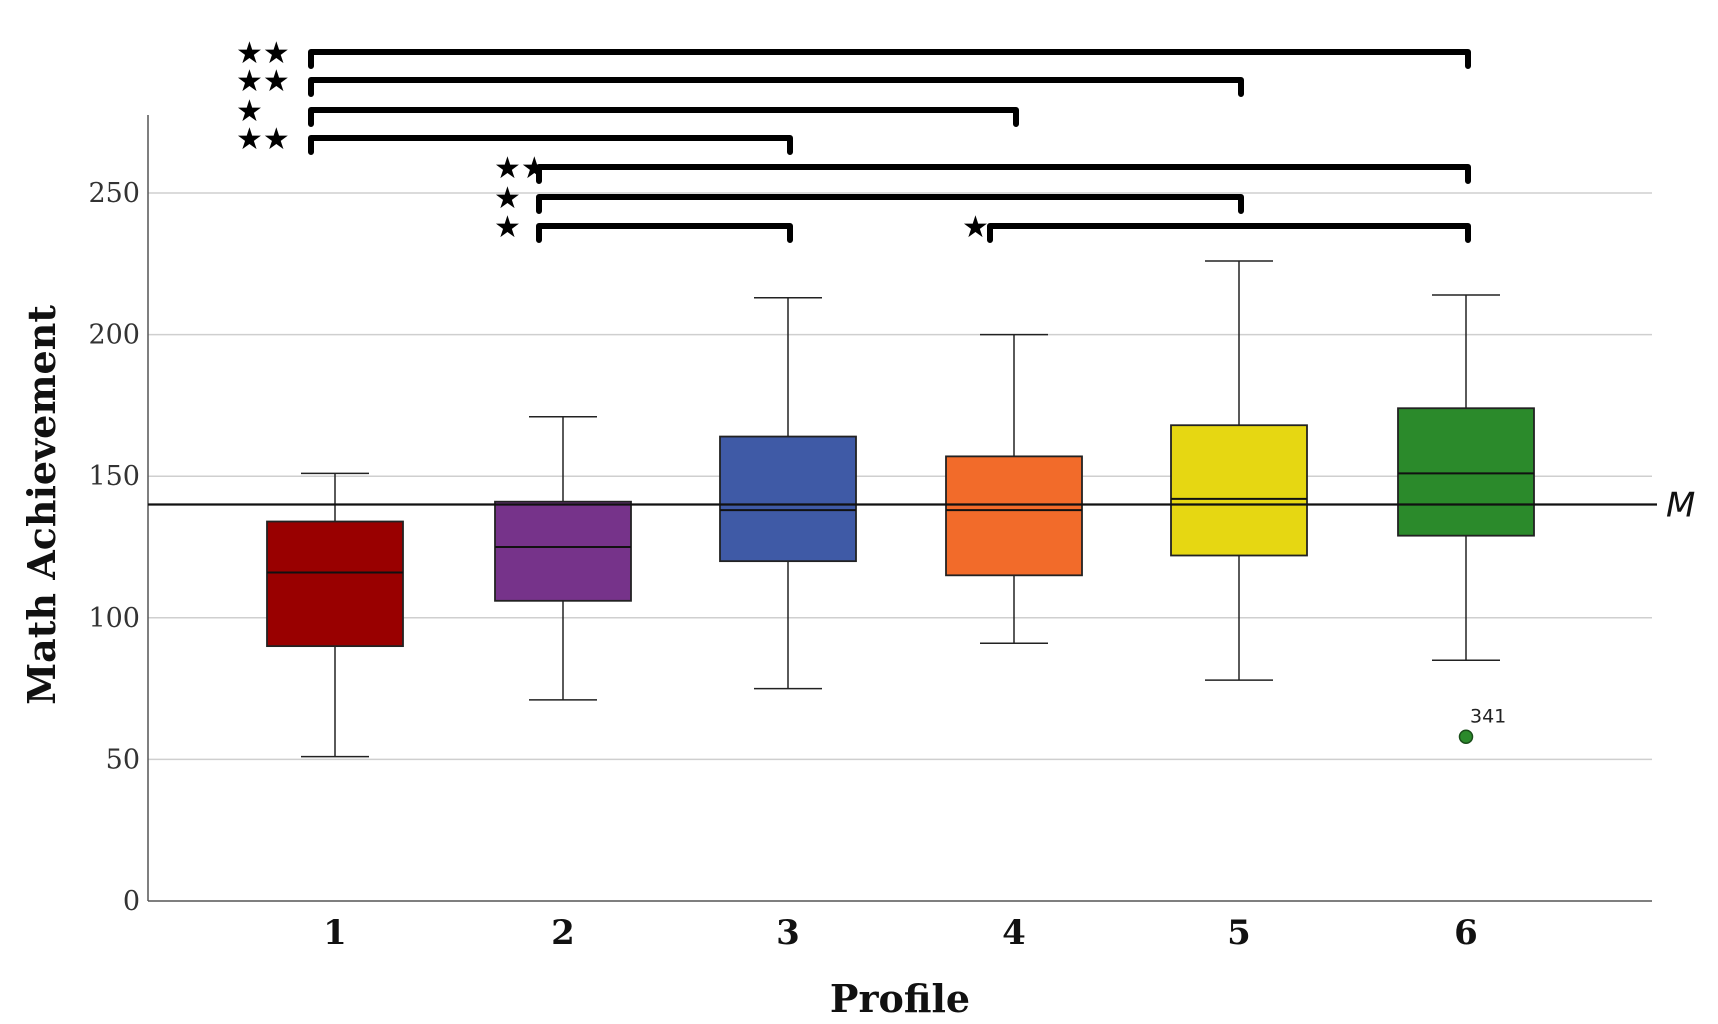 The width and height of the screenshot is (1718, 1024). I want to click on x-category-labels: 1 2 3 4 5 6, so click(900, 933).